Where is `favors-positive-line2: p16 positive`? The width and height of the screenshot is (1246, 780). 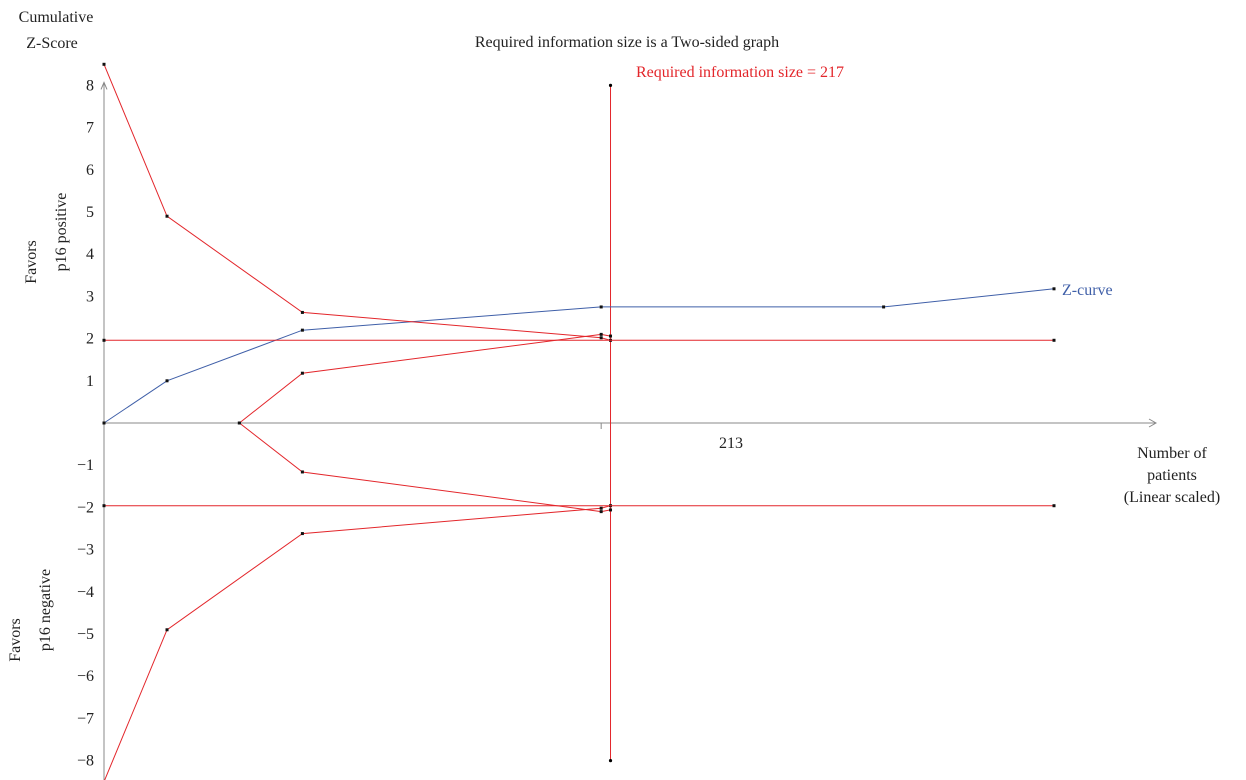 favors-positive-line2: p16 positive is located at coordinates (61, 232).